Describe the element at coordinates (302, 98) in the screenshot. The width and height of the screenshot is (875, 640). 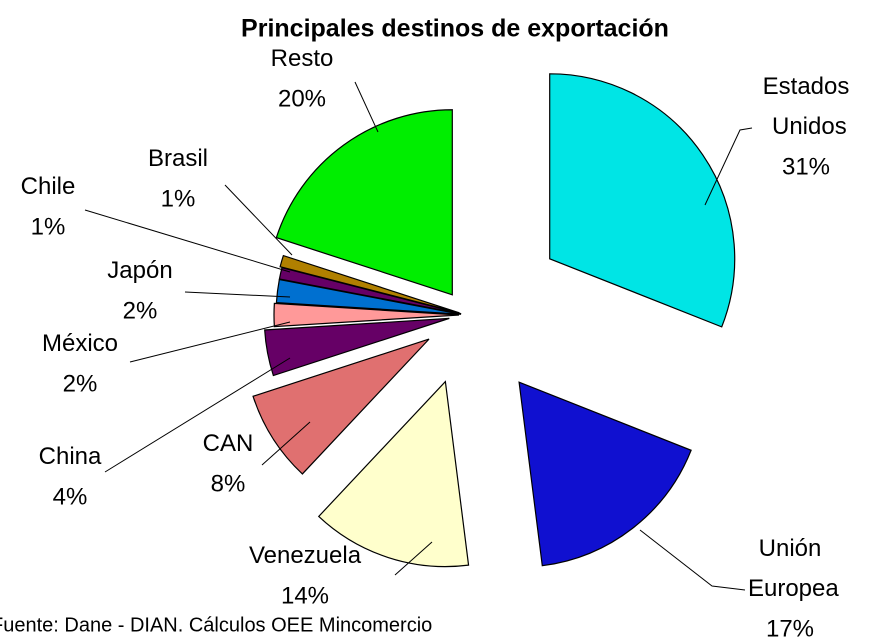
I see `value-label: 20%` at that location.